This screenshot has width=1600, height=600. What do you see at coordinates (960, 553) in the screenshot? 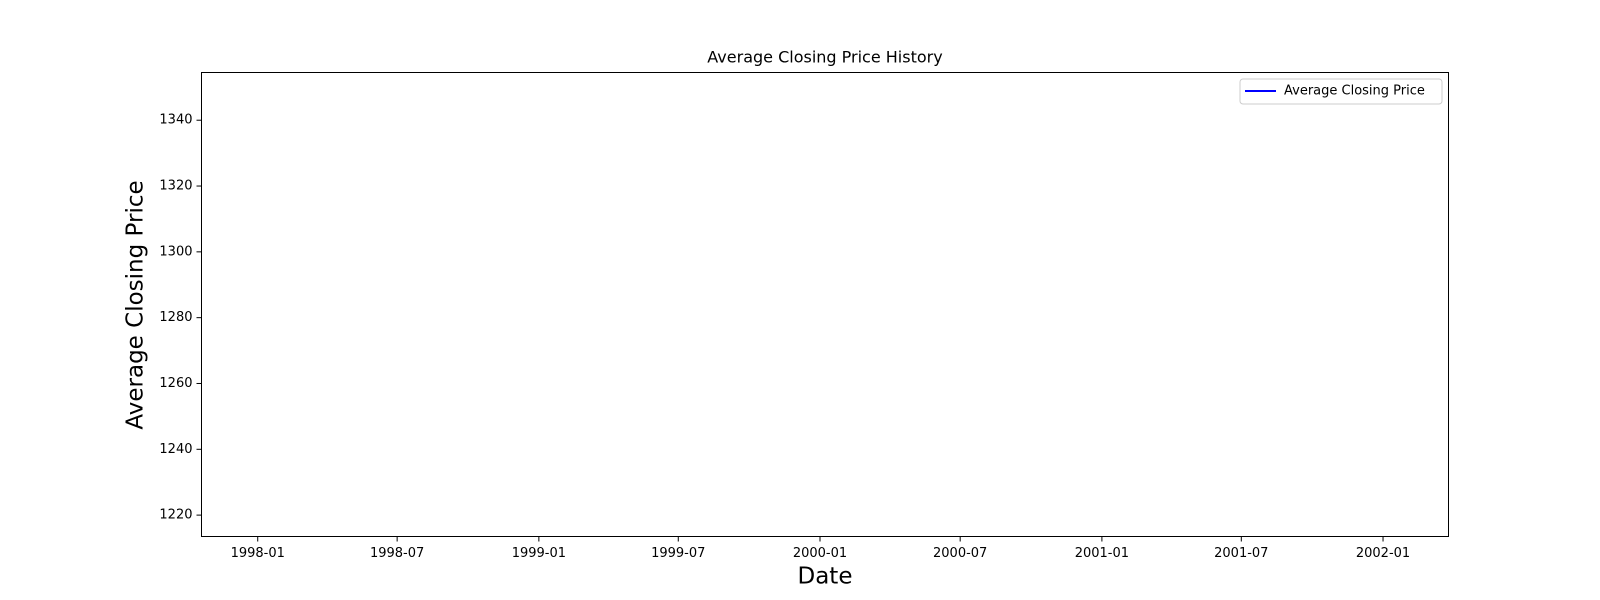
I see `x-tick-label: 2000-07` at bounding box center [960, 553].